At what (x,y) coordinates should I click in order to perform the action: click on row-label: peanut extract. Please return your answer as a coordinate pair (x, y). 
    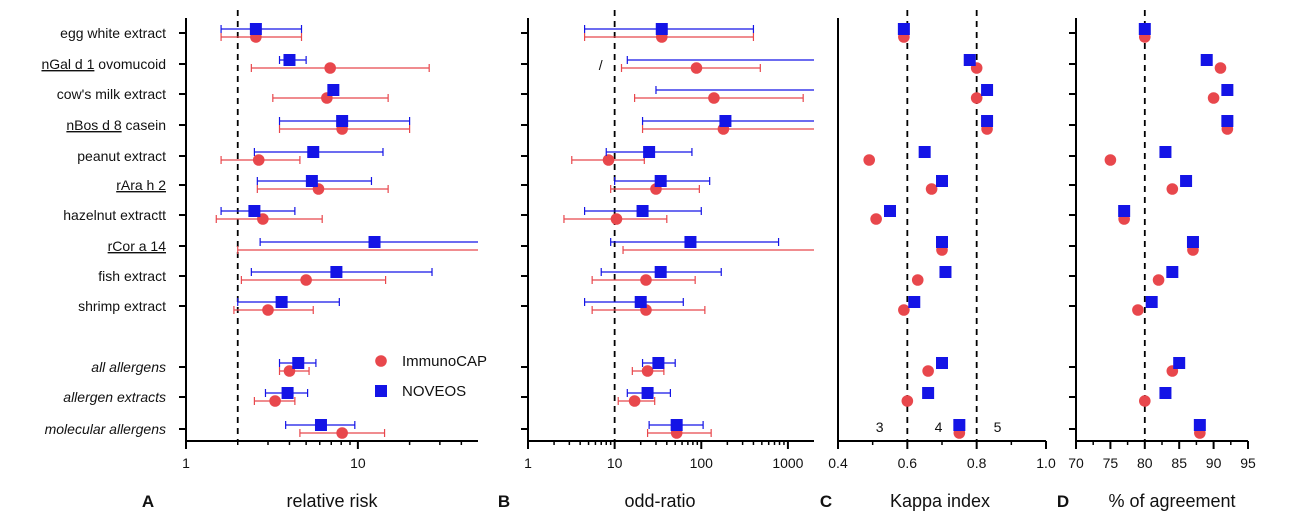
    Looking at the image, I should click on (121, 156).